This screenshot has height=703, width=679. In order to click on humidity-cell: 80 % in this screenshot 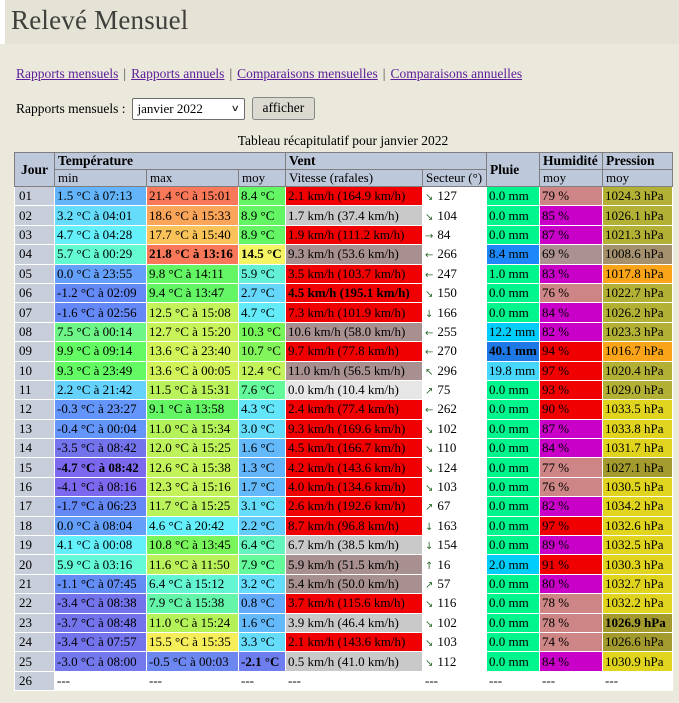, I will do `click(571, 584)`.